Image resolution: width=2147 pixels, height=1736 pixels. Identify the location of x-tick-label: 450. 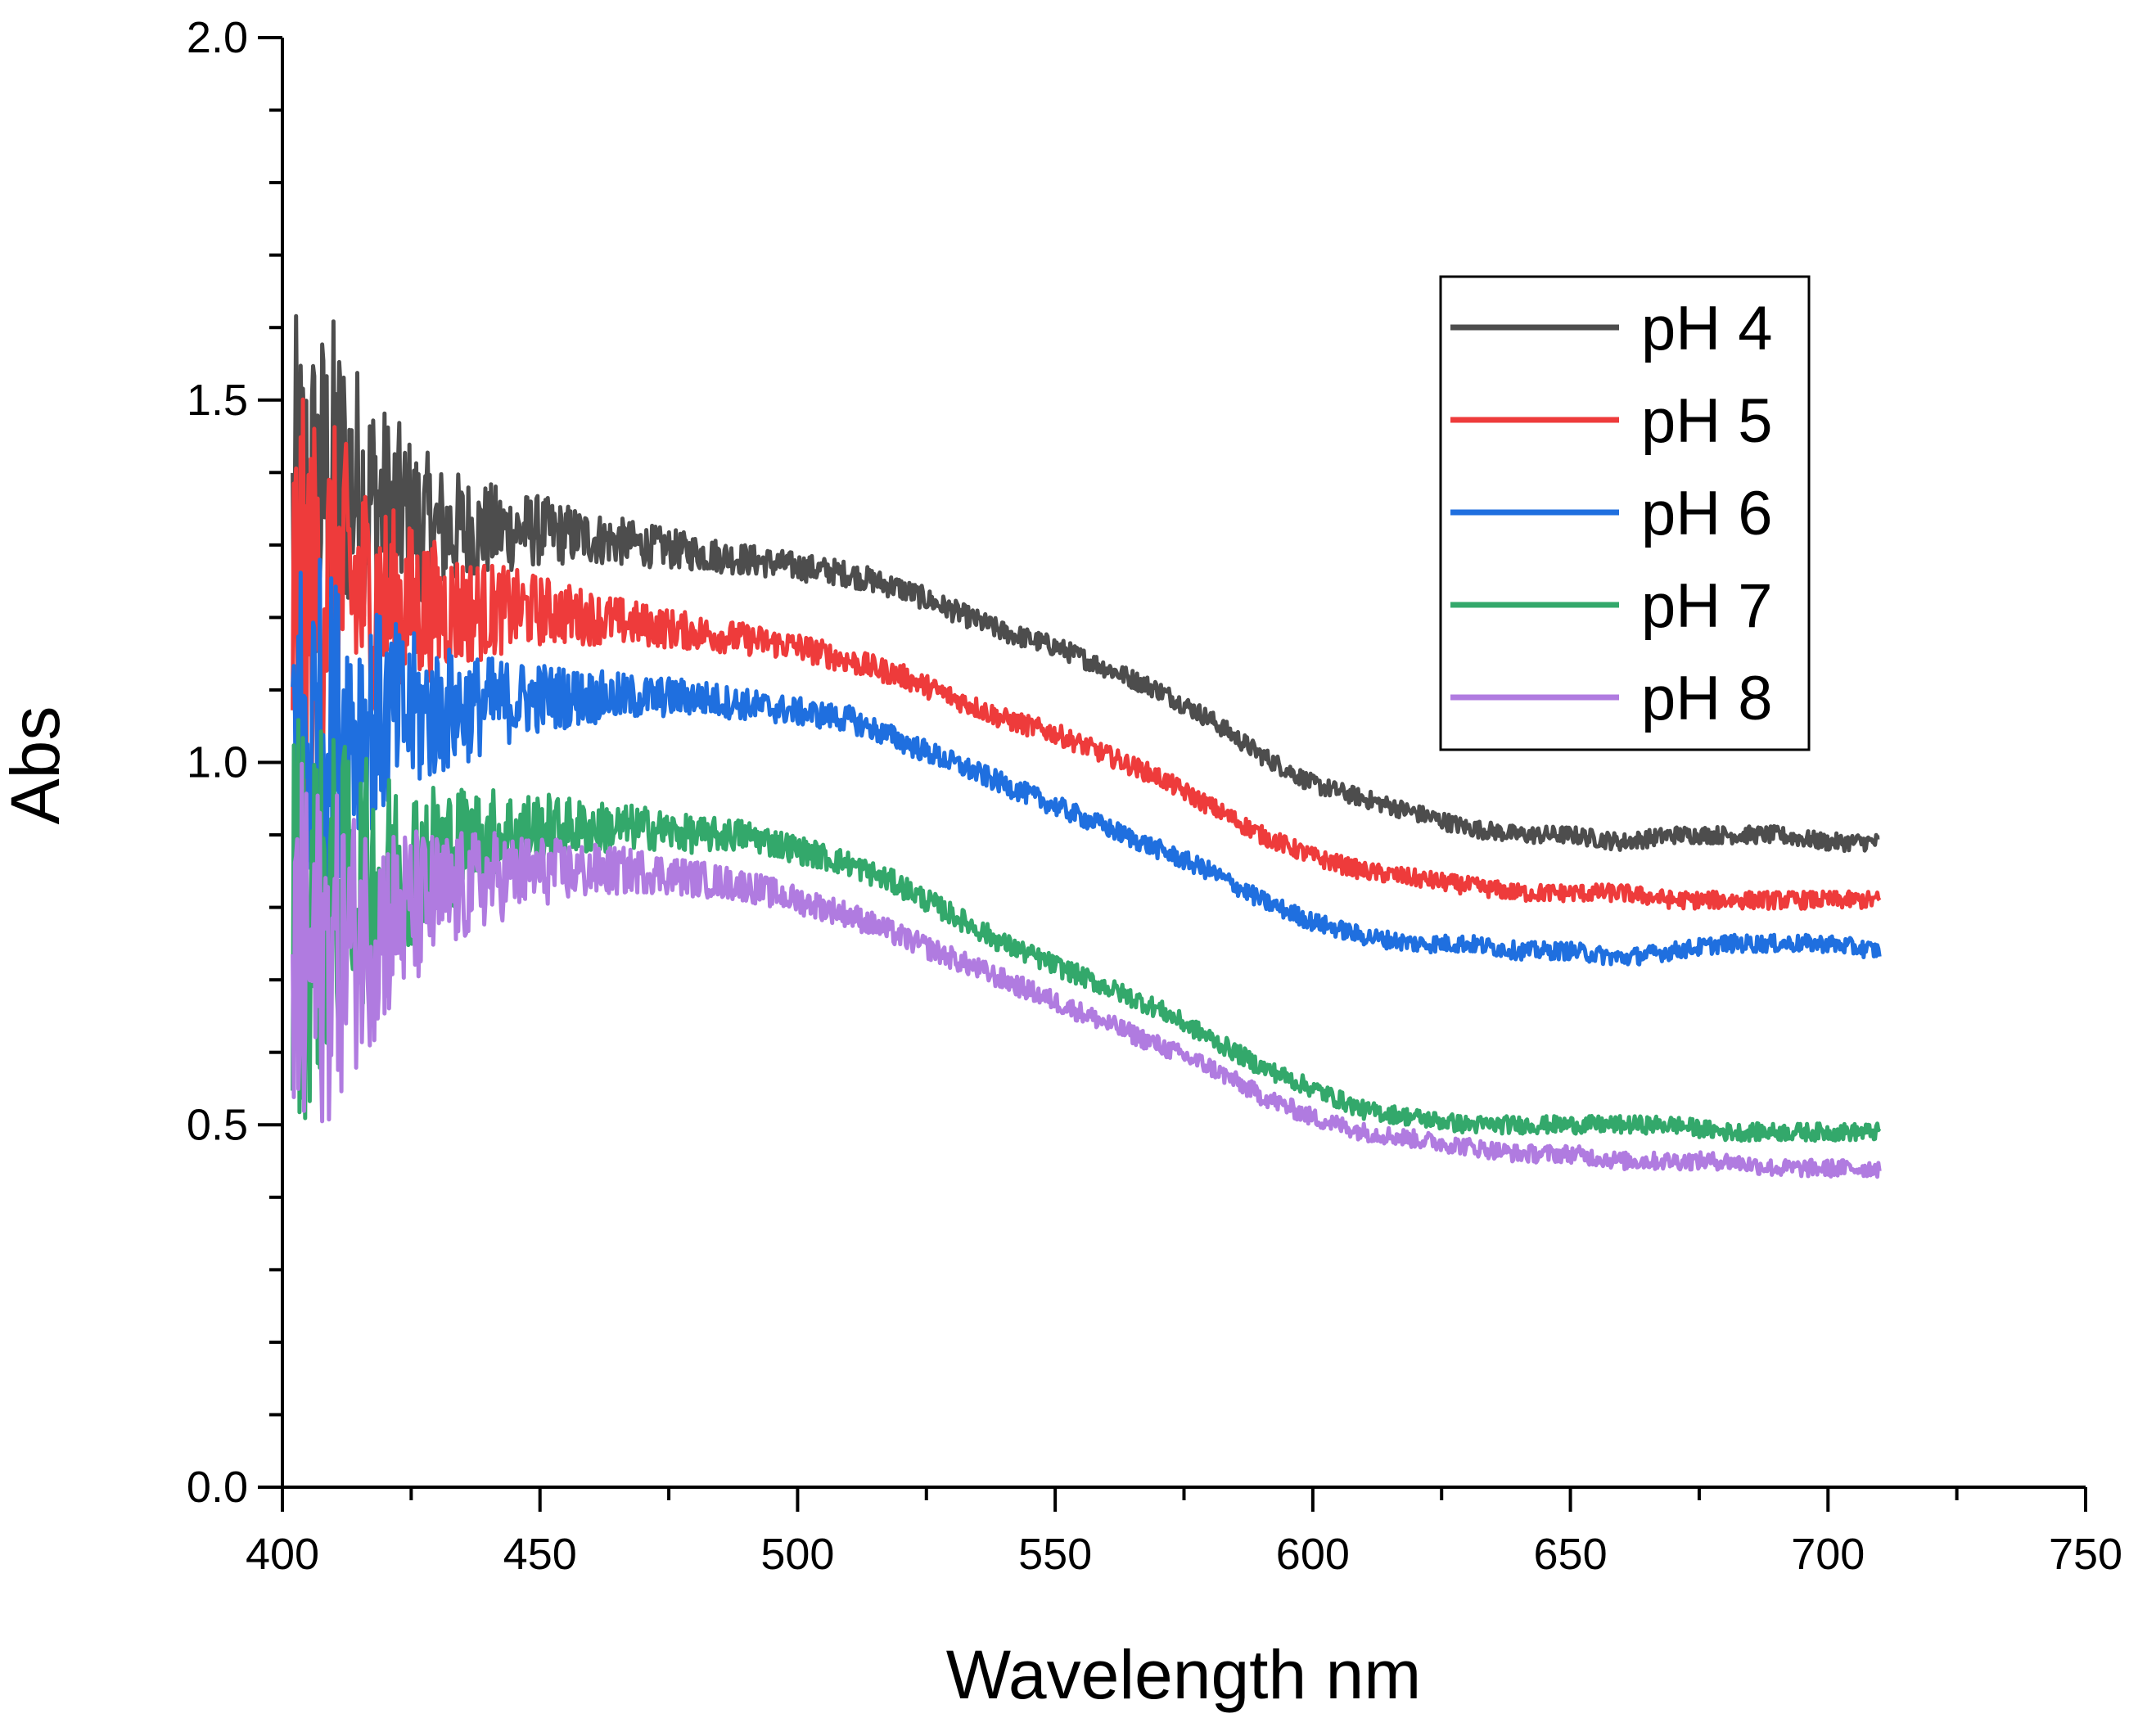
(540, 1554).